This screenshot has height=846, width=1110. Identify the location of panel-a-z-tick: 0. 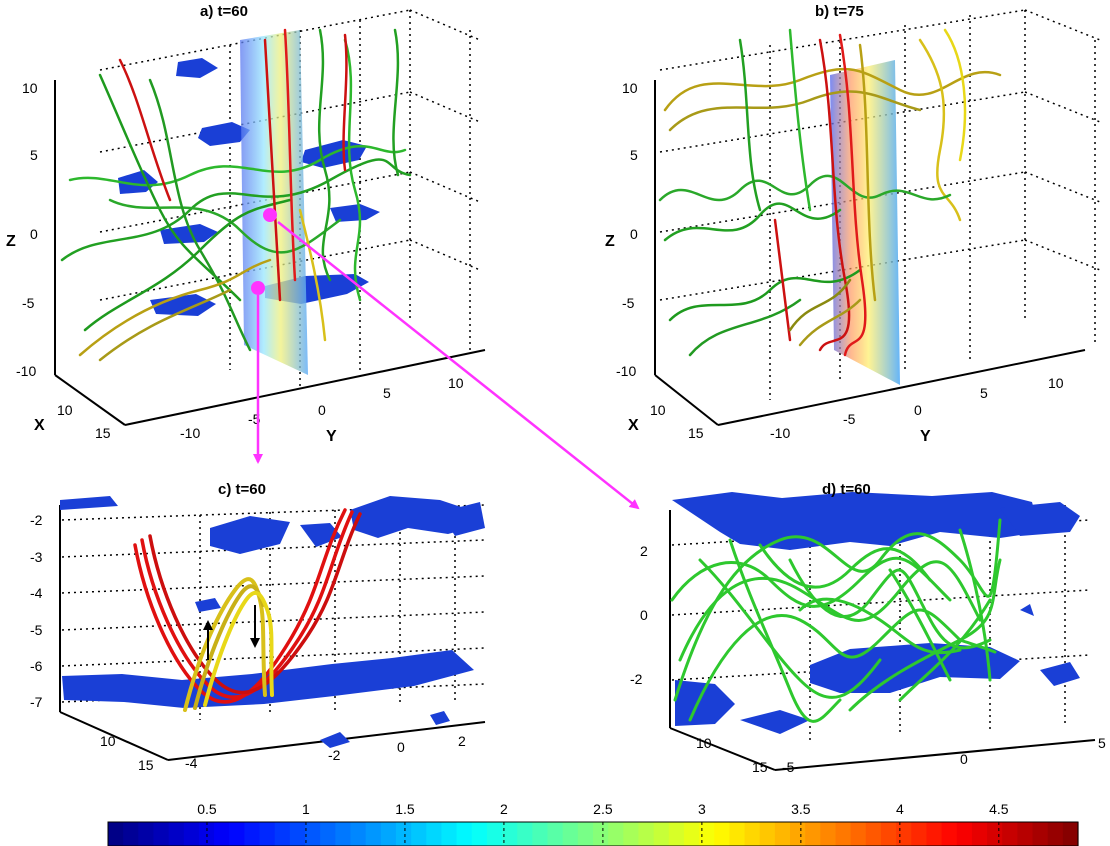
(34, 234).